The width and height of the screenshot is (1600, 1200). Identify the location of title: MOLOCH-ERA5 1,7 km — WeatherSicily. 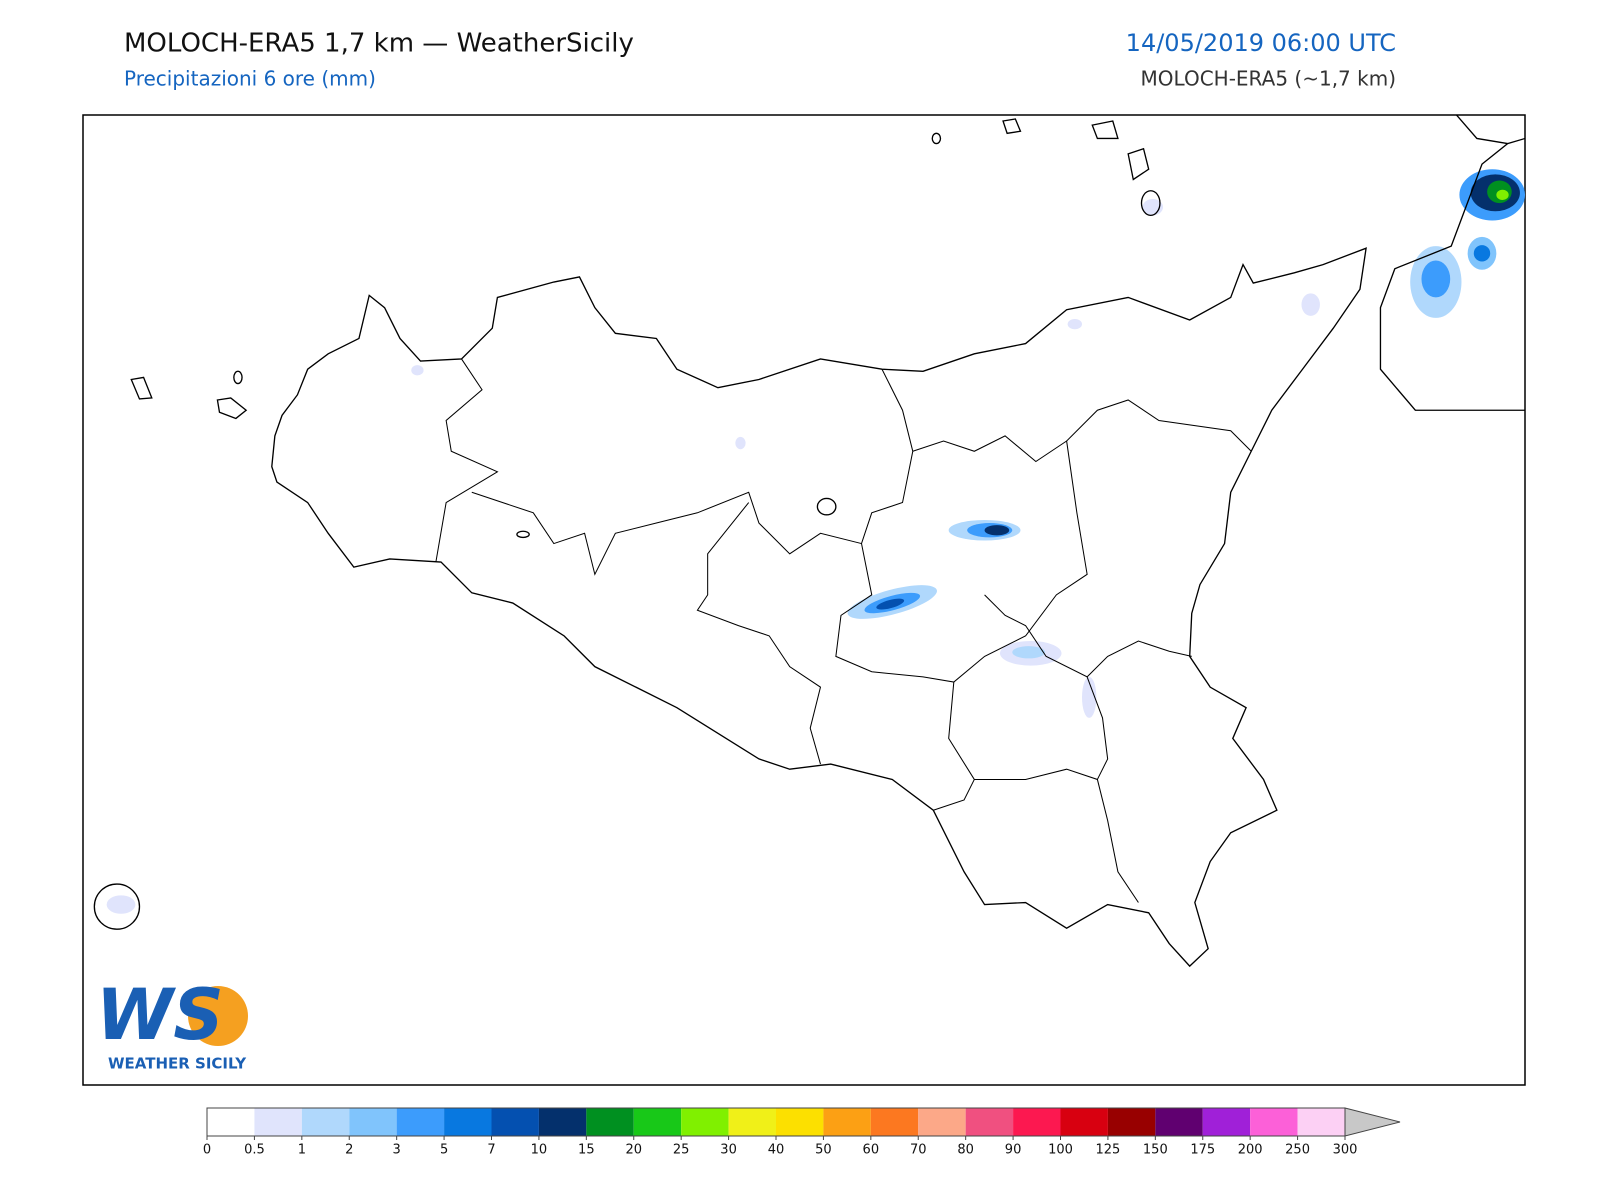
(379, 44).